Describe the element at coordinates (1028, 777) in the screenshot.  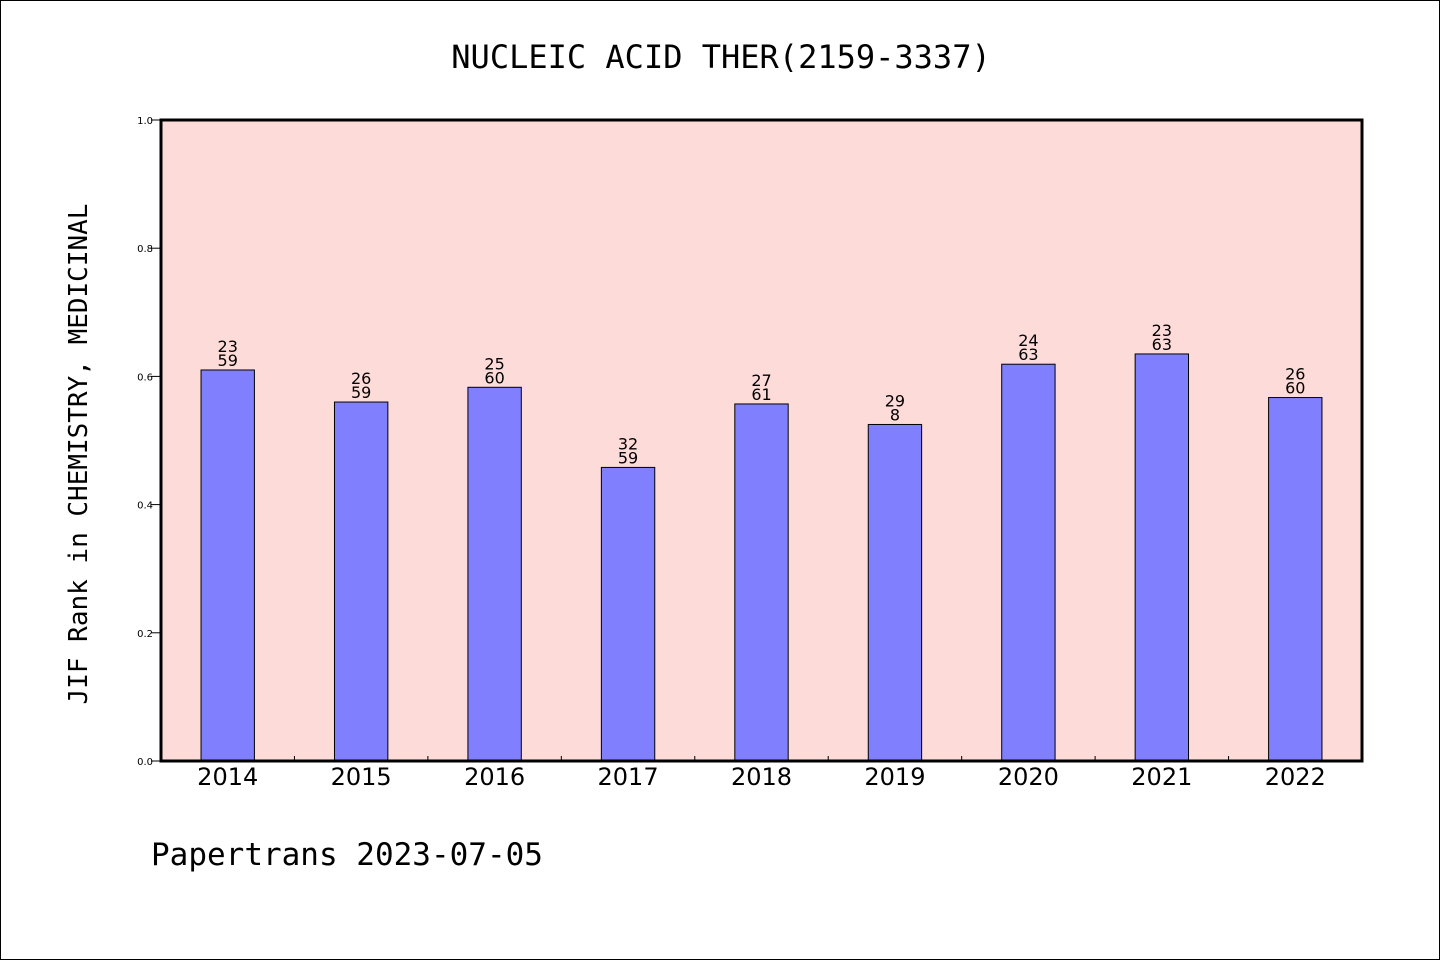
I see `x-tick-label-2020: 2020` at that location.